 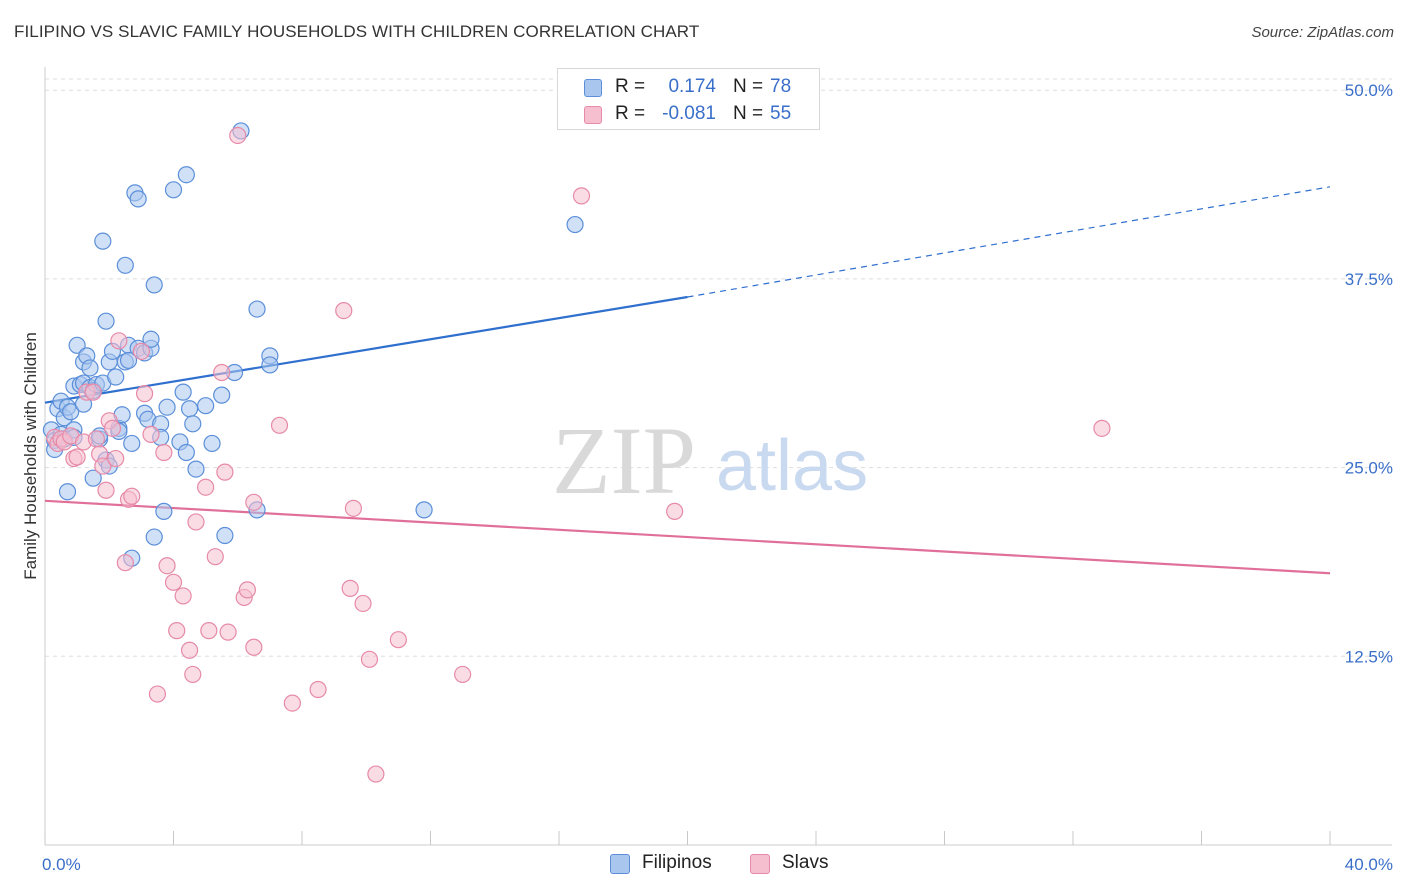 What do you see at coordinates (748, 113) in the screenshot?
I see `legend-n-label: N =` at bounding box center [748, 113].